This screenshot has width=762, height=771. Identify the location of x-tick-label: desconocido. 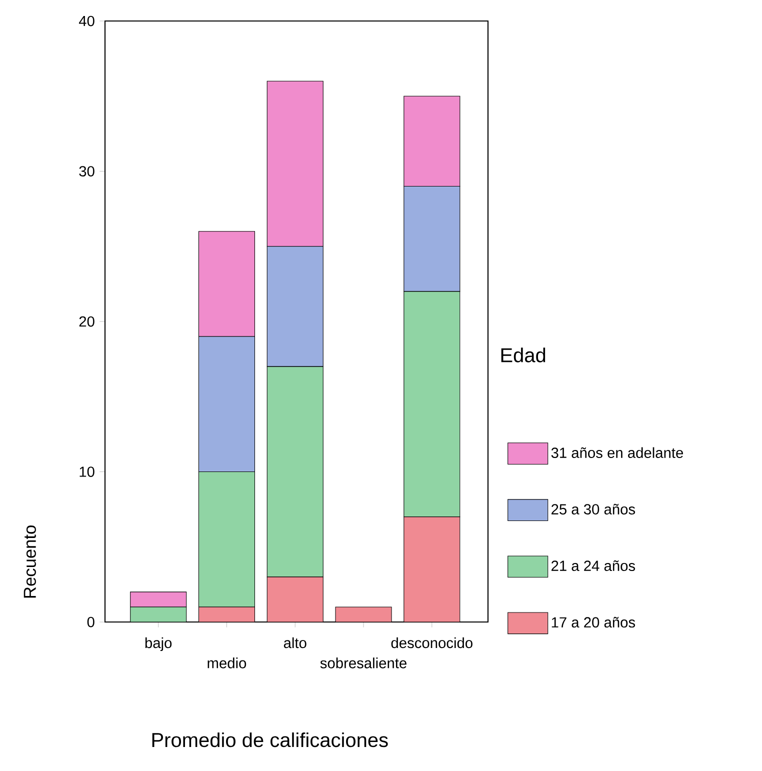
(431, 642).